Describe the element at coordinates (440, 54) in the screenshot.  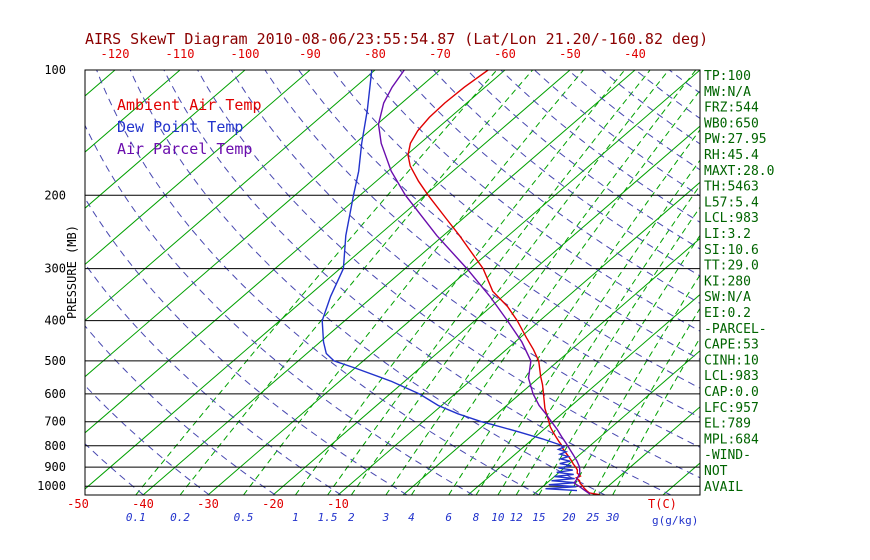
I see `top-axis-label: -70` at that location.